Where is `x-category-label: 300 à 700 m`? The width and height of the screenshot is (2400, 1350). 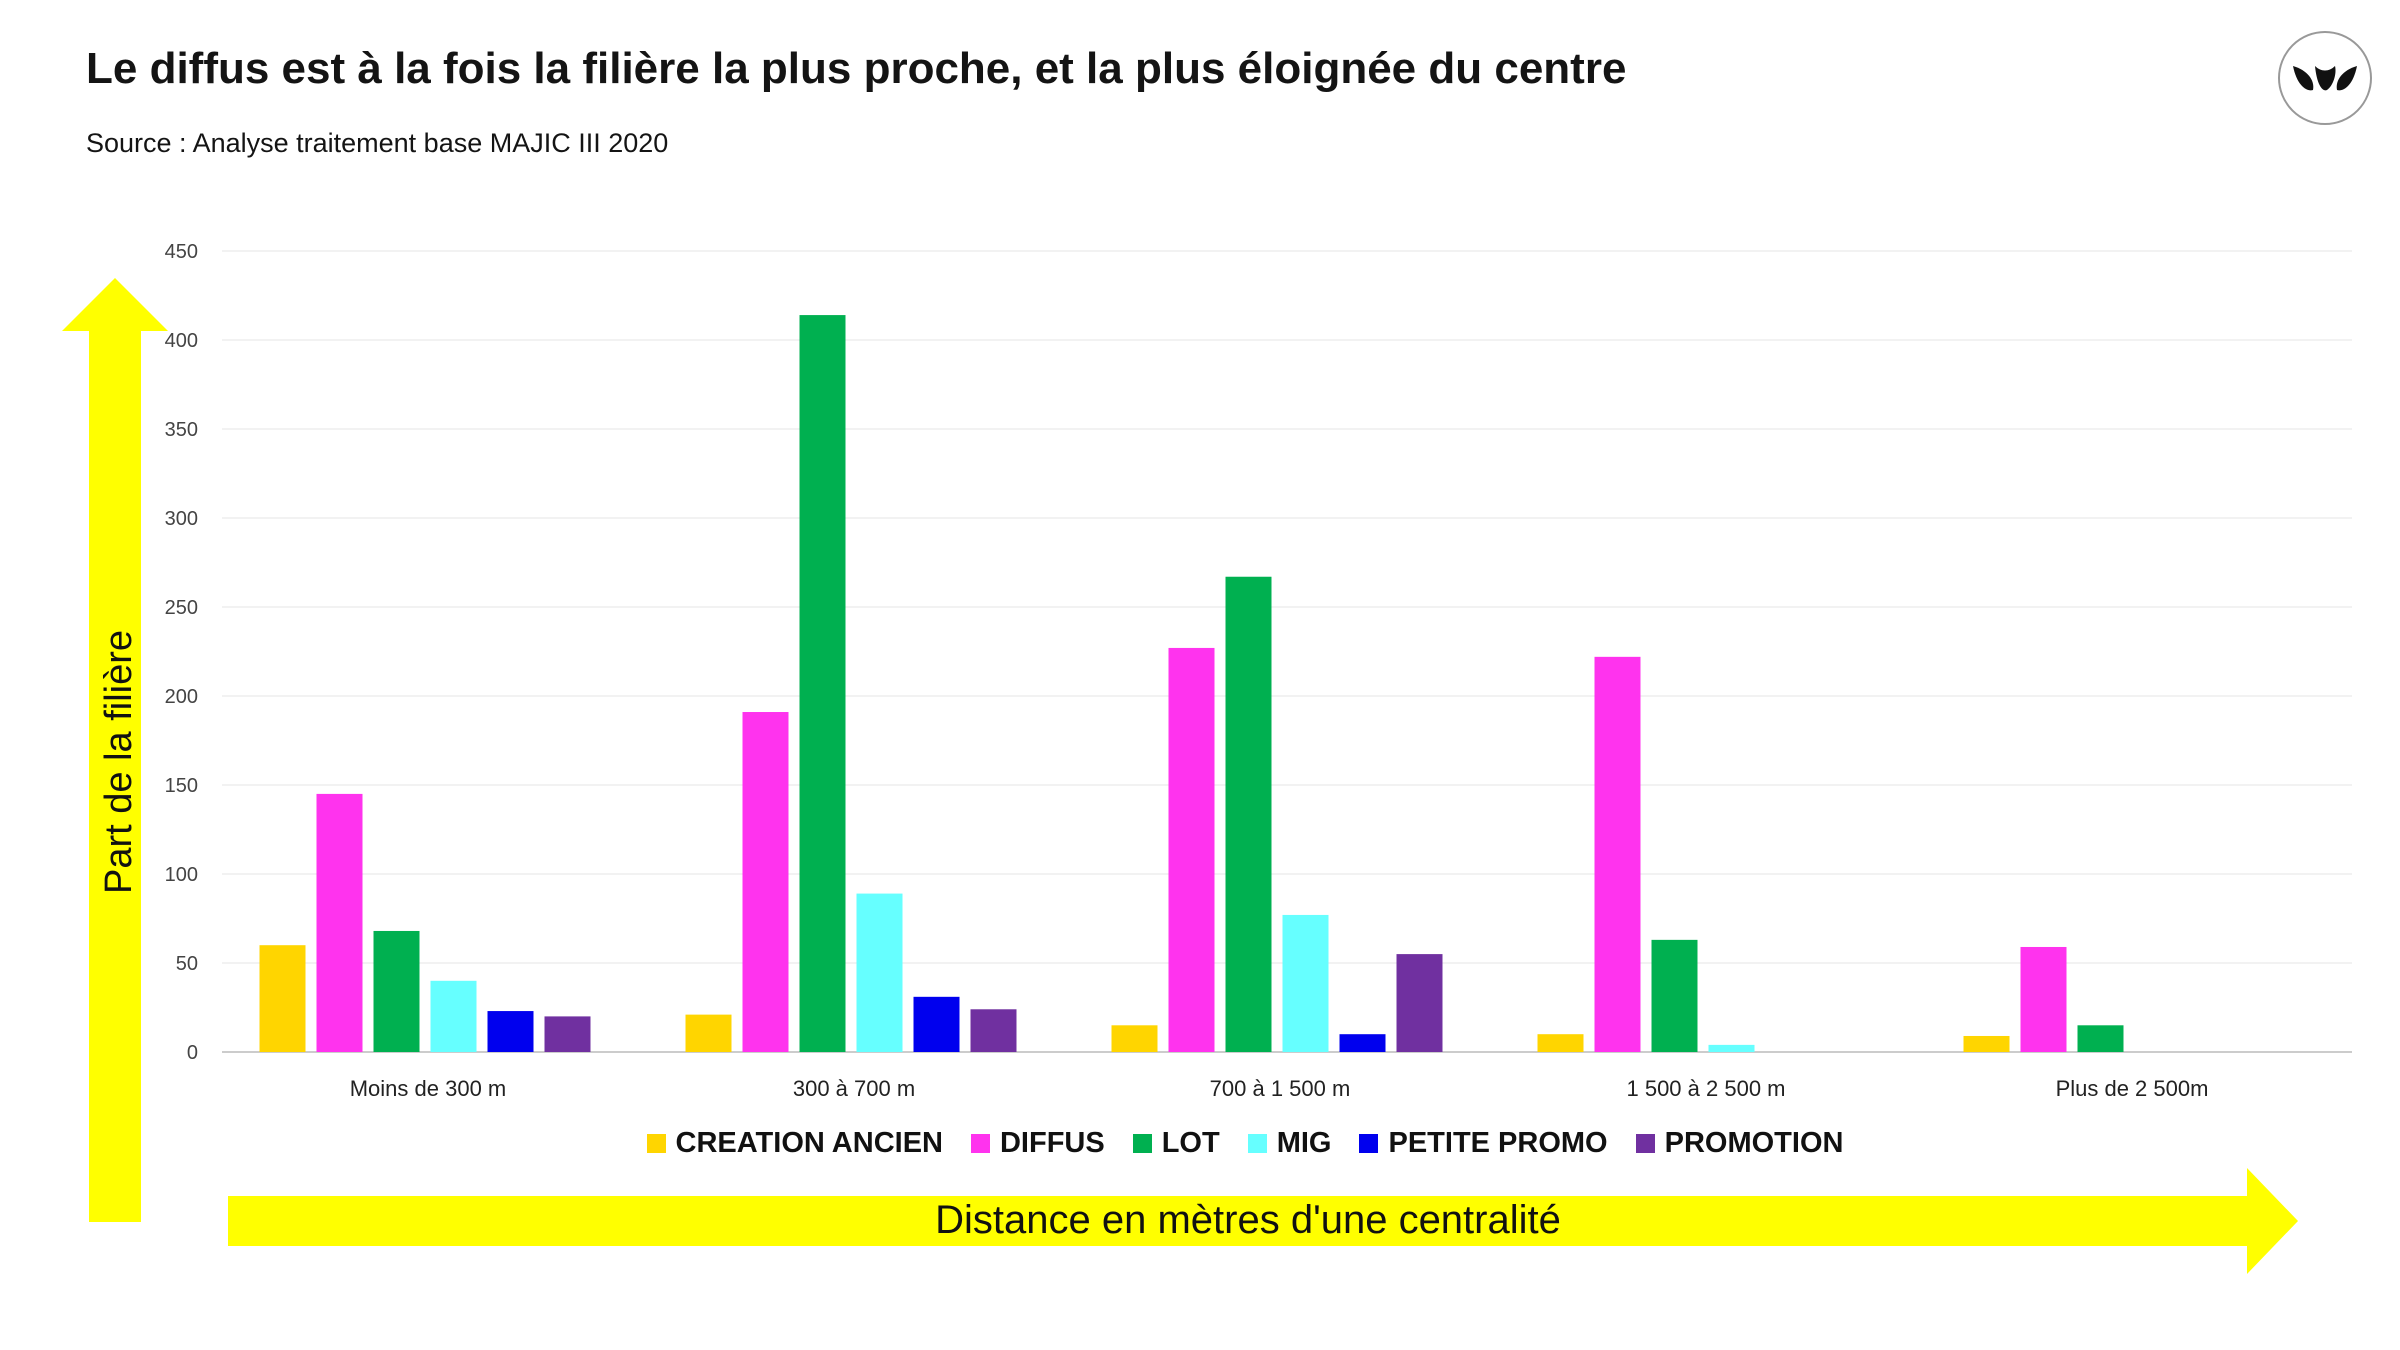
x-category-label: 300 à 700 m is located at coordinates (854, 1088).